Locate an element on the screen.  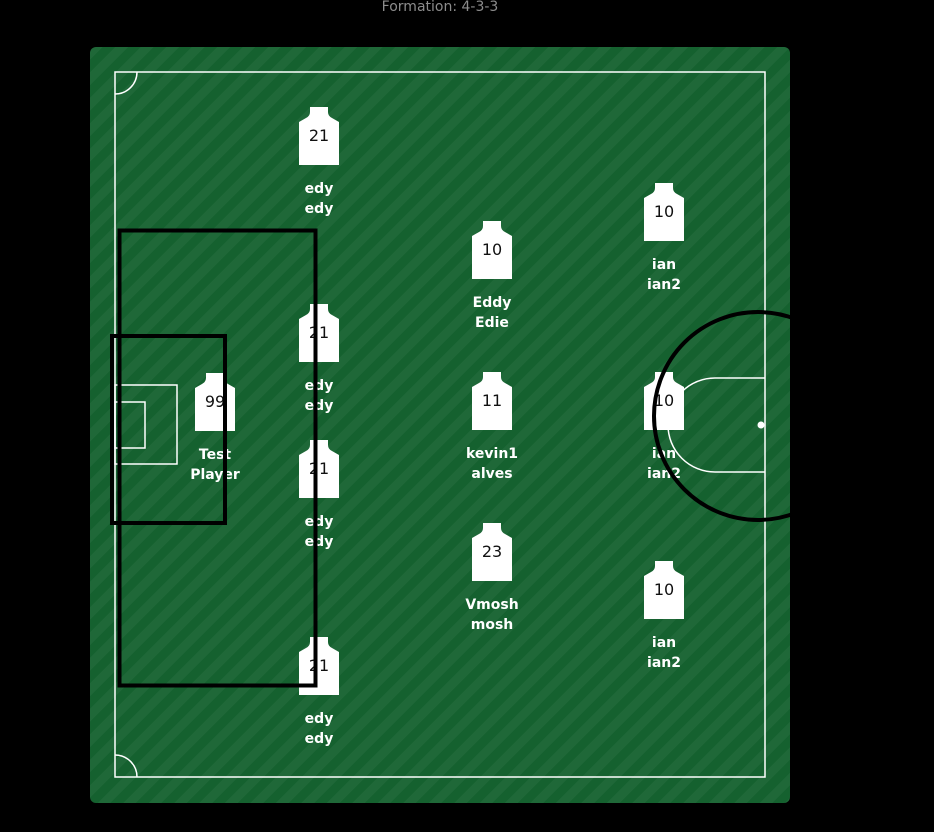
player-forward-2: 10 ian ian2 is located at coordinates (664, 427).